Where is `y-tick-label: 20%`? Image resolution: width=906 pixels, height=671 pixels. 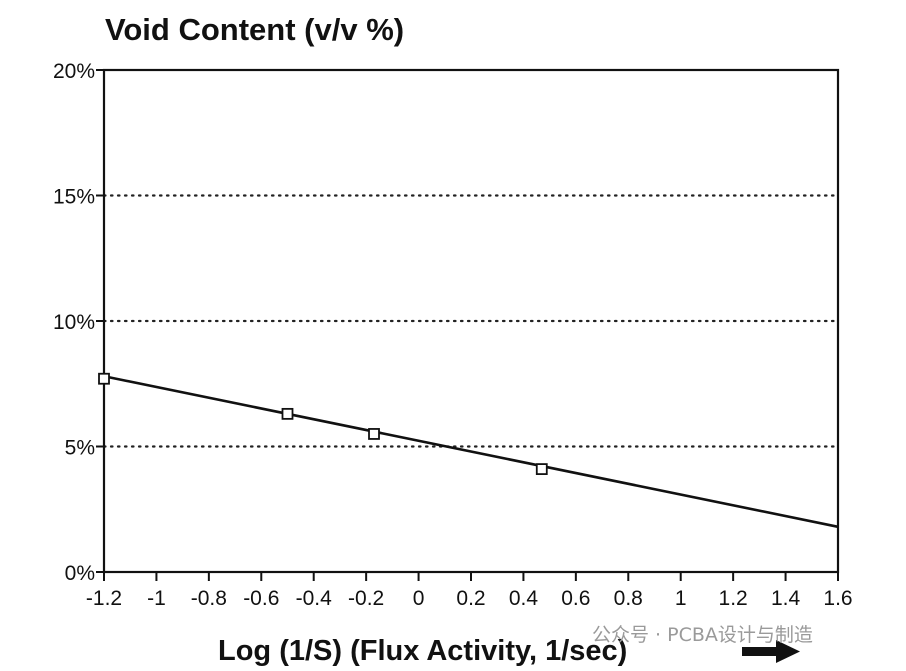
y-tick-label: 20% is located at coordinates (74, 71).